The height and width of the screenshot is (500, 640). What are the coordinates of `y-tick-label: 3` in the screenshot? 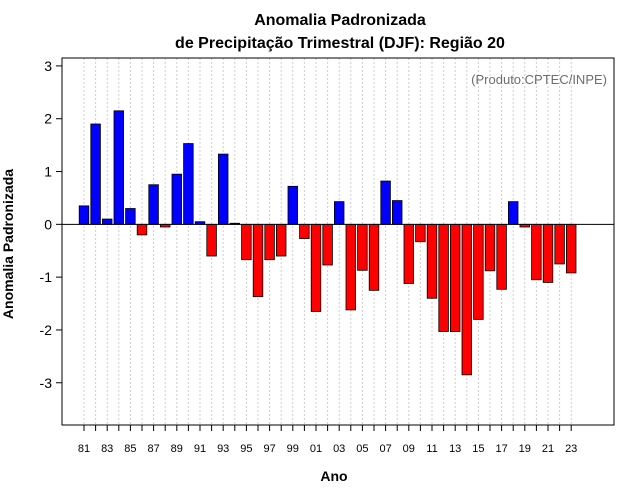 It's located at (48, 66).